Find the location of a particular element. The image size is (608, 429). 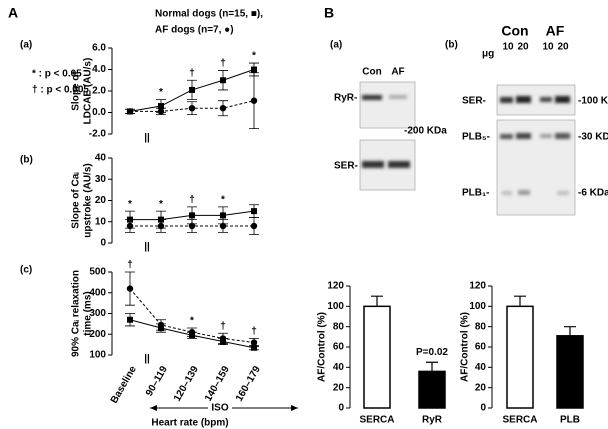

y-axis-label: upstroke (AU/s) is located at coordinates (88, 200).